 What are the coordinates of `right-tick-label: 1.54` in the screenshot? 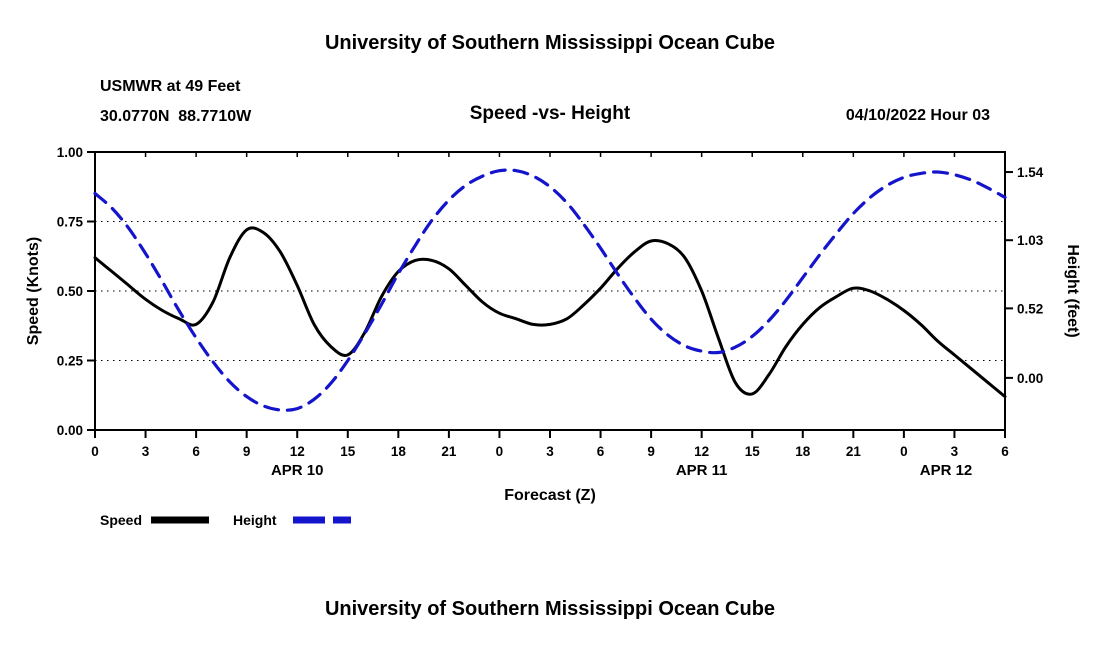 It's located at (1030, 172).